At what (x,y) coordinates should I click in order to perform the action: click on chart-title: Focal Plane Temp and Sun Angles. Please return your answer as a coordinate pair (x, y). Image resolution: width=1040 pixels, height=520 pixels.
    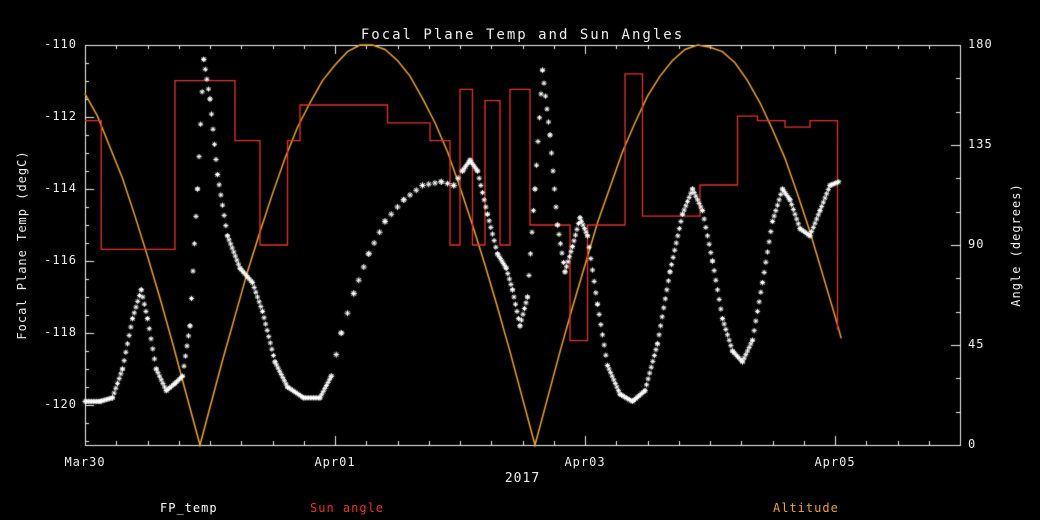
    Looking at the image, I should click on (522, 35).